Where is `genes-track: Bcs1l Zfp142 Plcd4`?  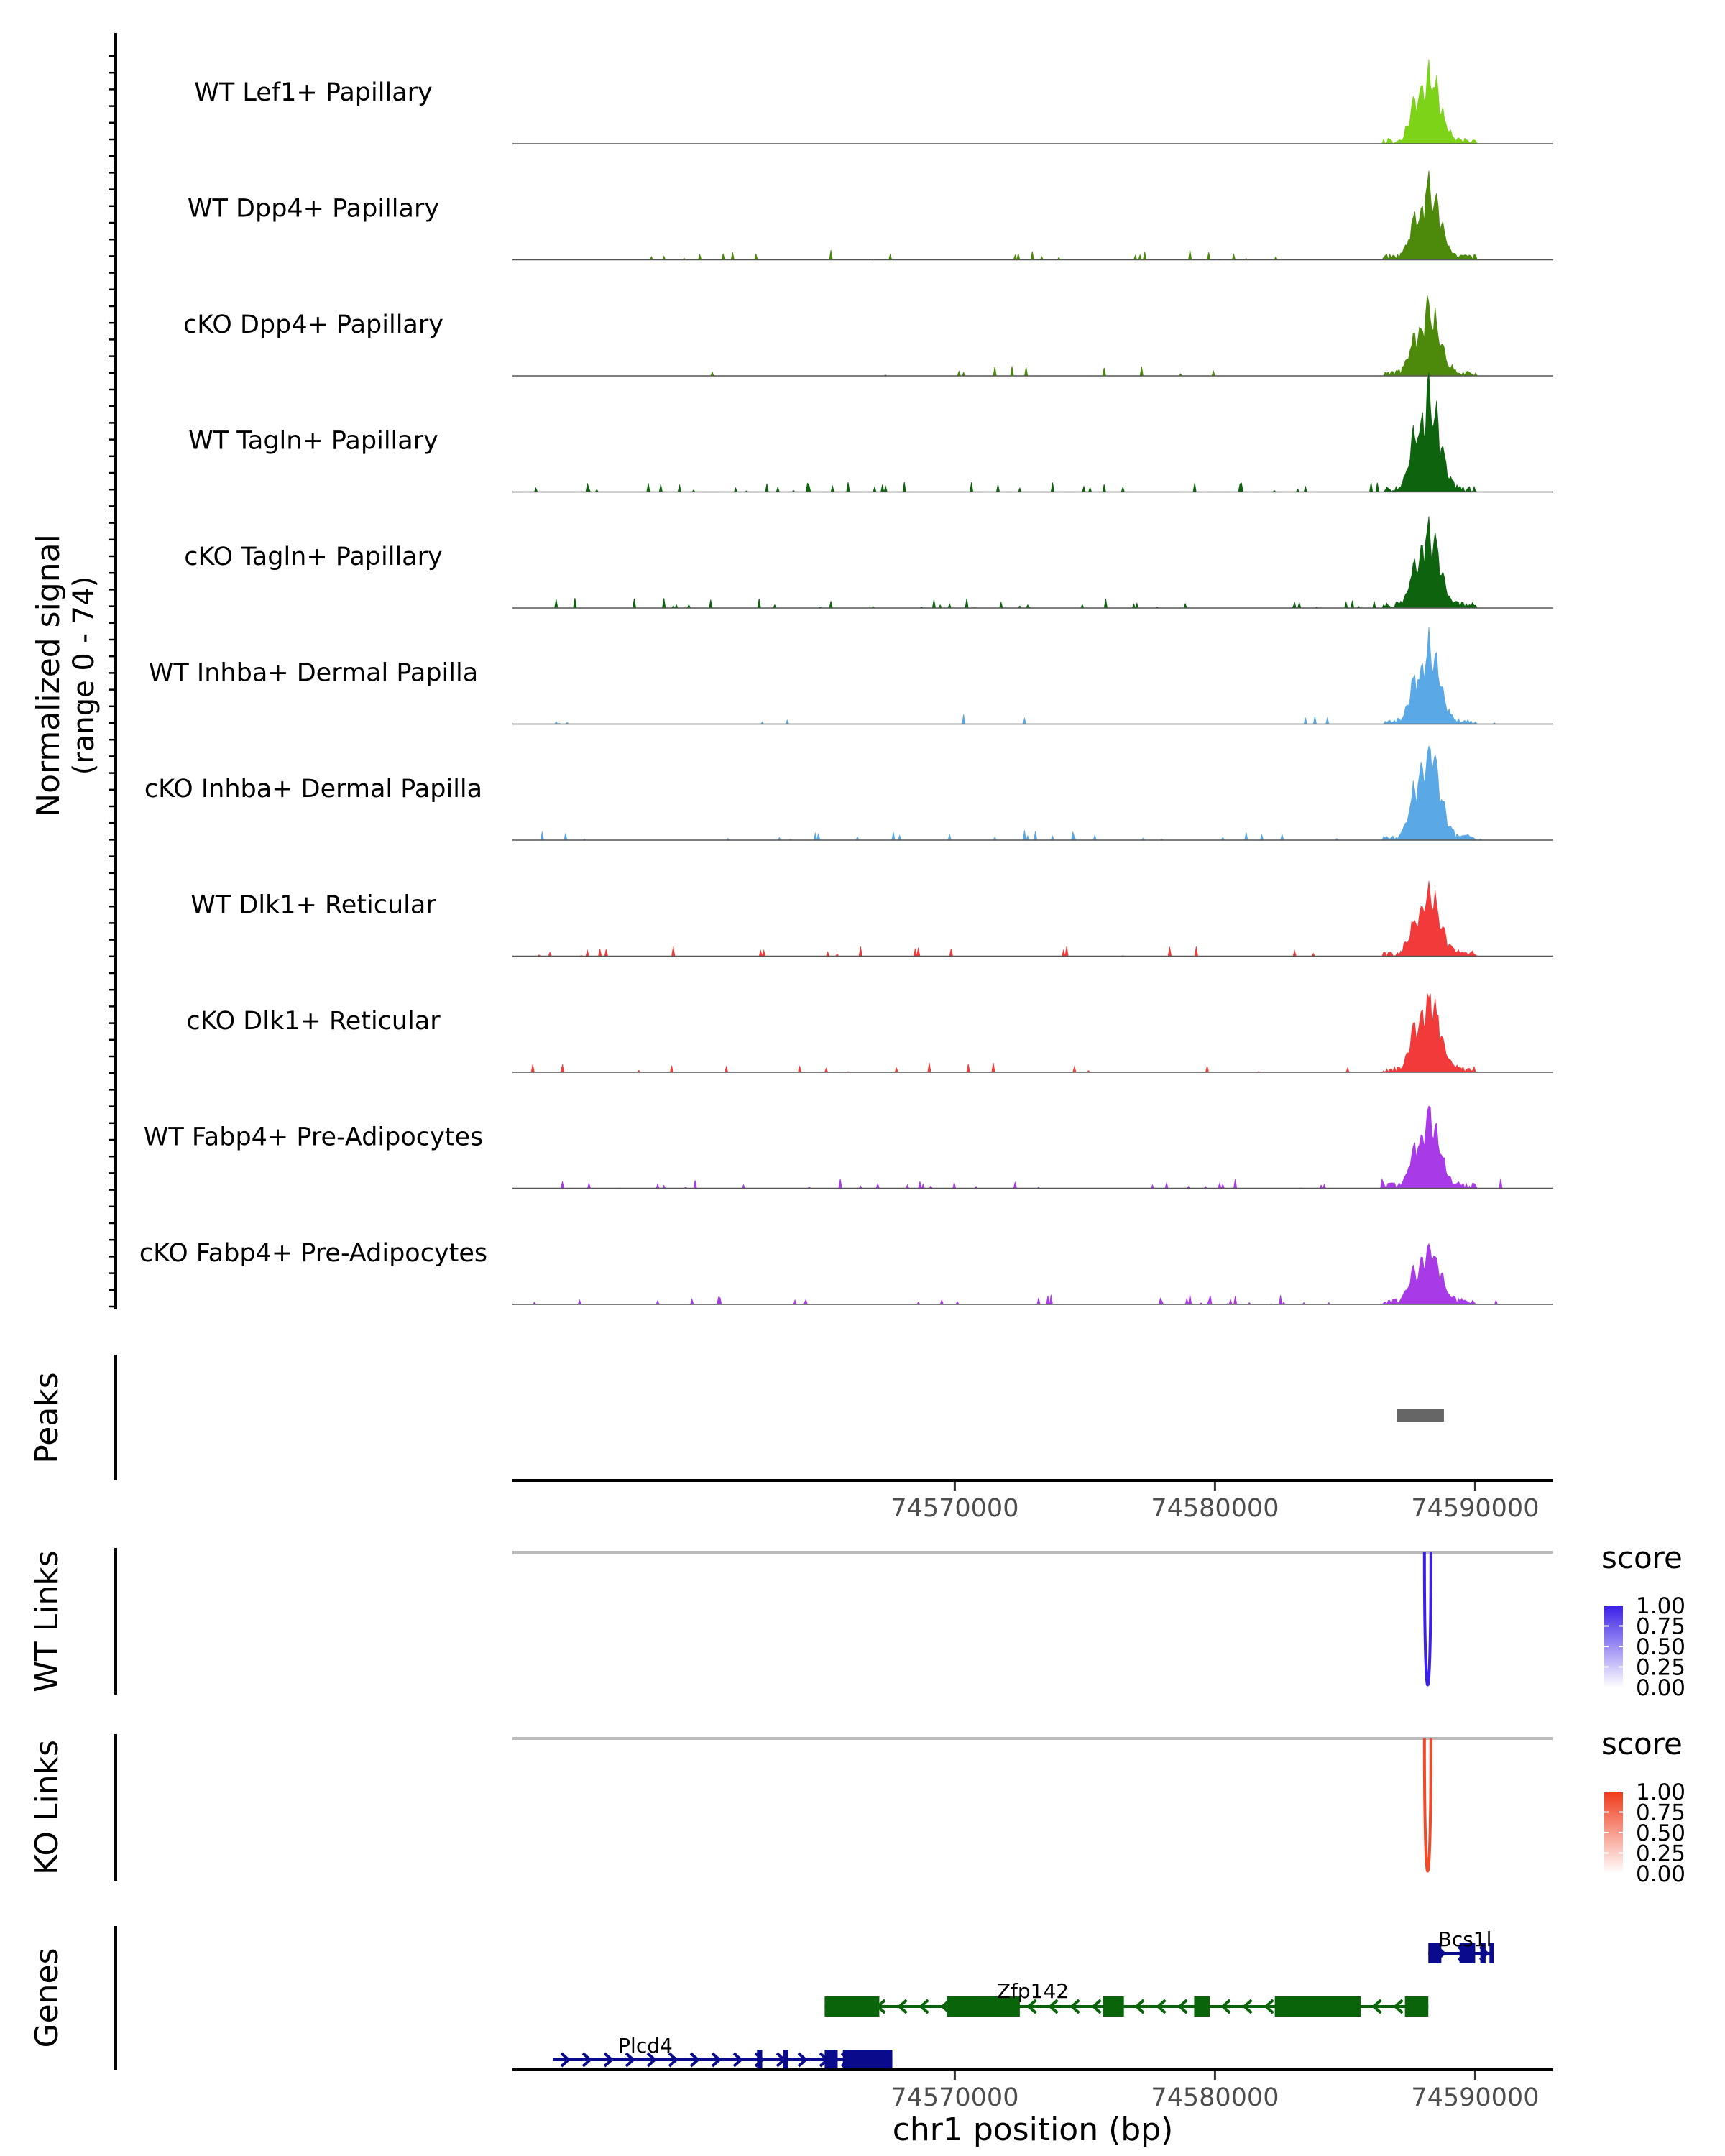 genes-track: Bcs1l Zfp142 Plcd4 is located at coordinates (1023, 1998).